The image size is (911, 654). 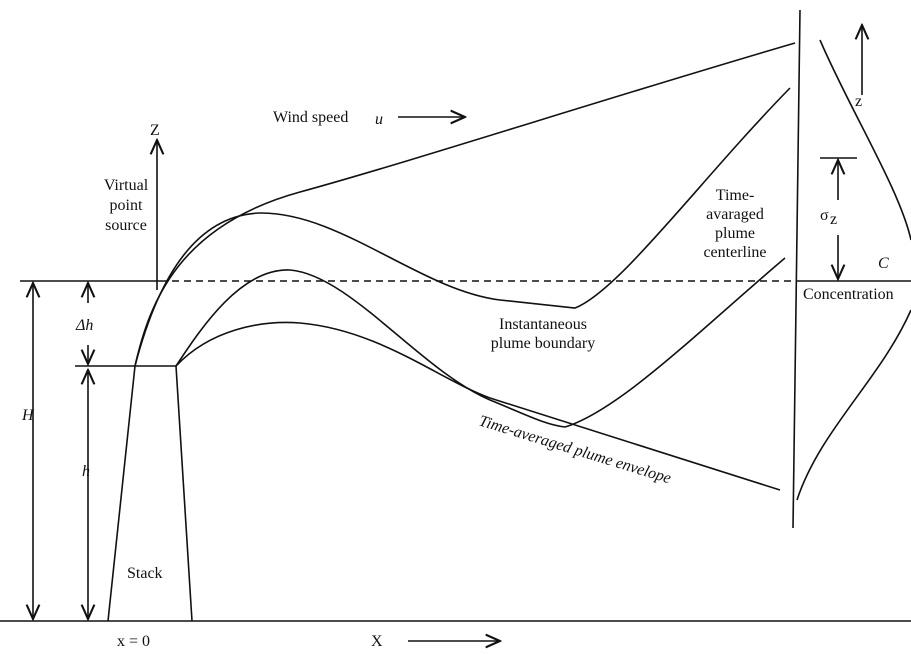 What do you see at coordinates (734, 224) in the screenshot?
I see `centerline-label: Time-avaraged plume centerline` at bounding box center [734, 224].